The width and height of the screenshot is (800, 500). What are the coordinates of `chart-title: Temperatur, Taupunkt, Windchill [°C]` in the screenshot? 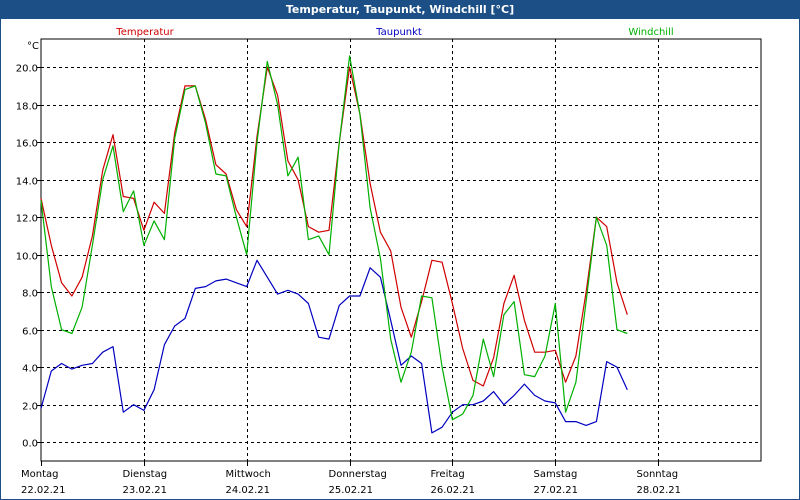 It's located at (400, 10).